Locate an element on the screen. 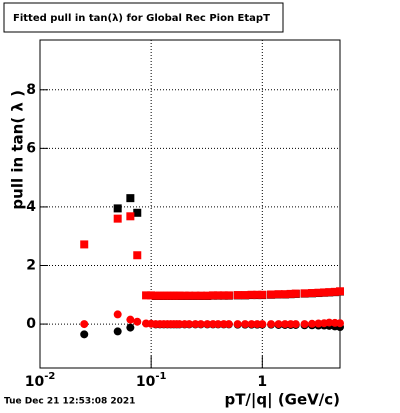 This screenshot has height=413, width=400. y-tick-label: 6 is located at coordinates (31, 148).